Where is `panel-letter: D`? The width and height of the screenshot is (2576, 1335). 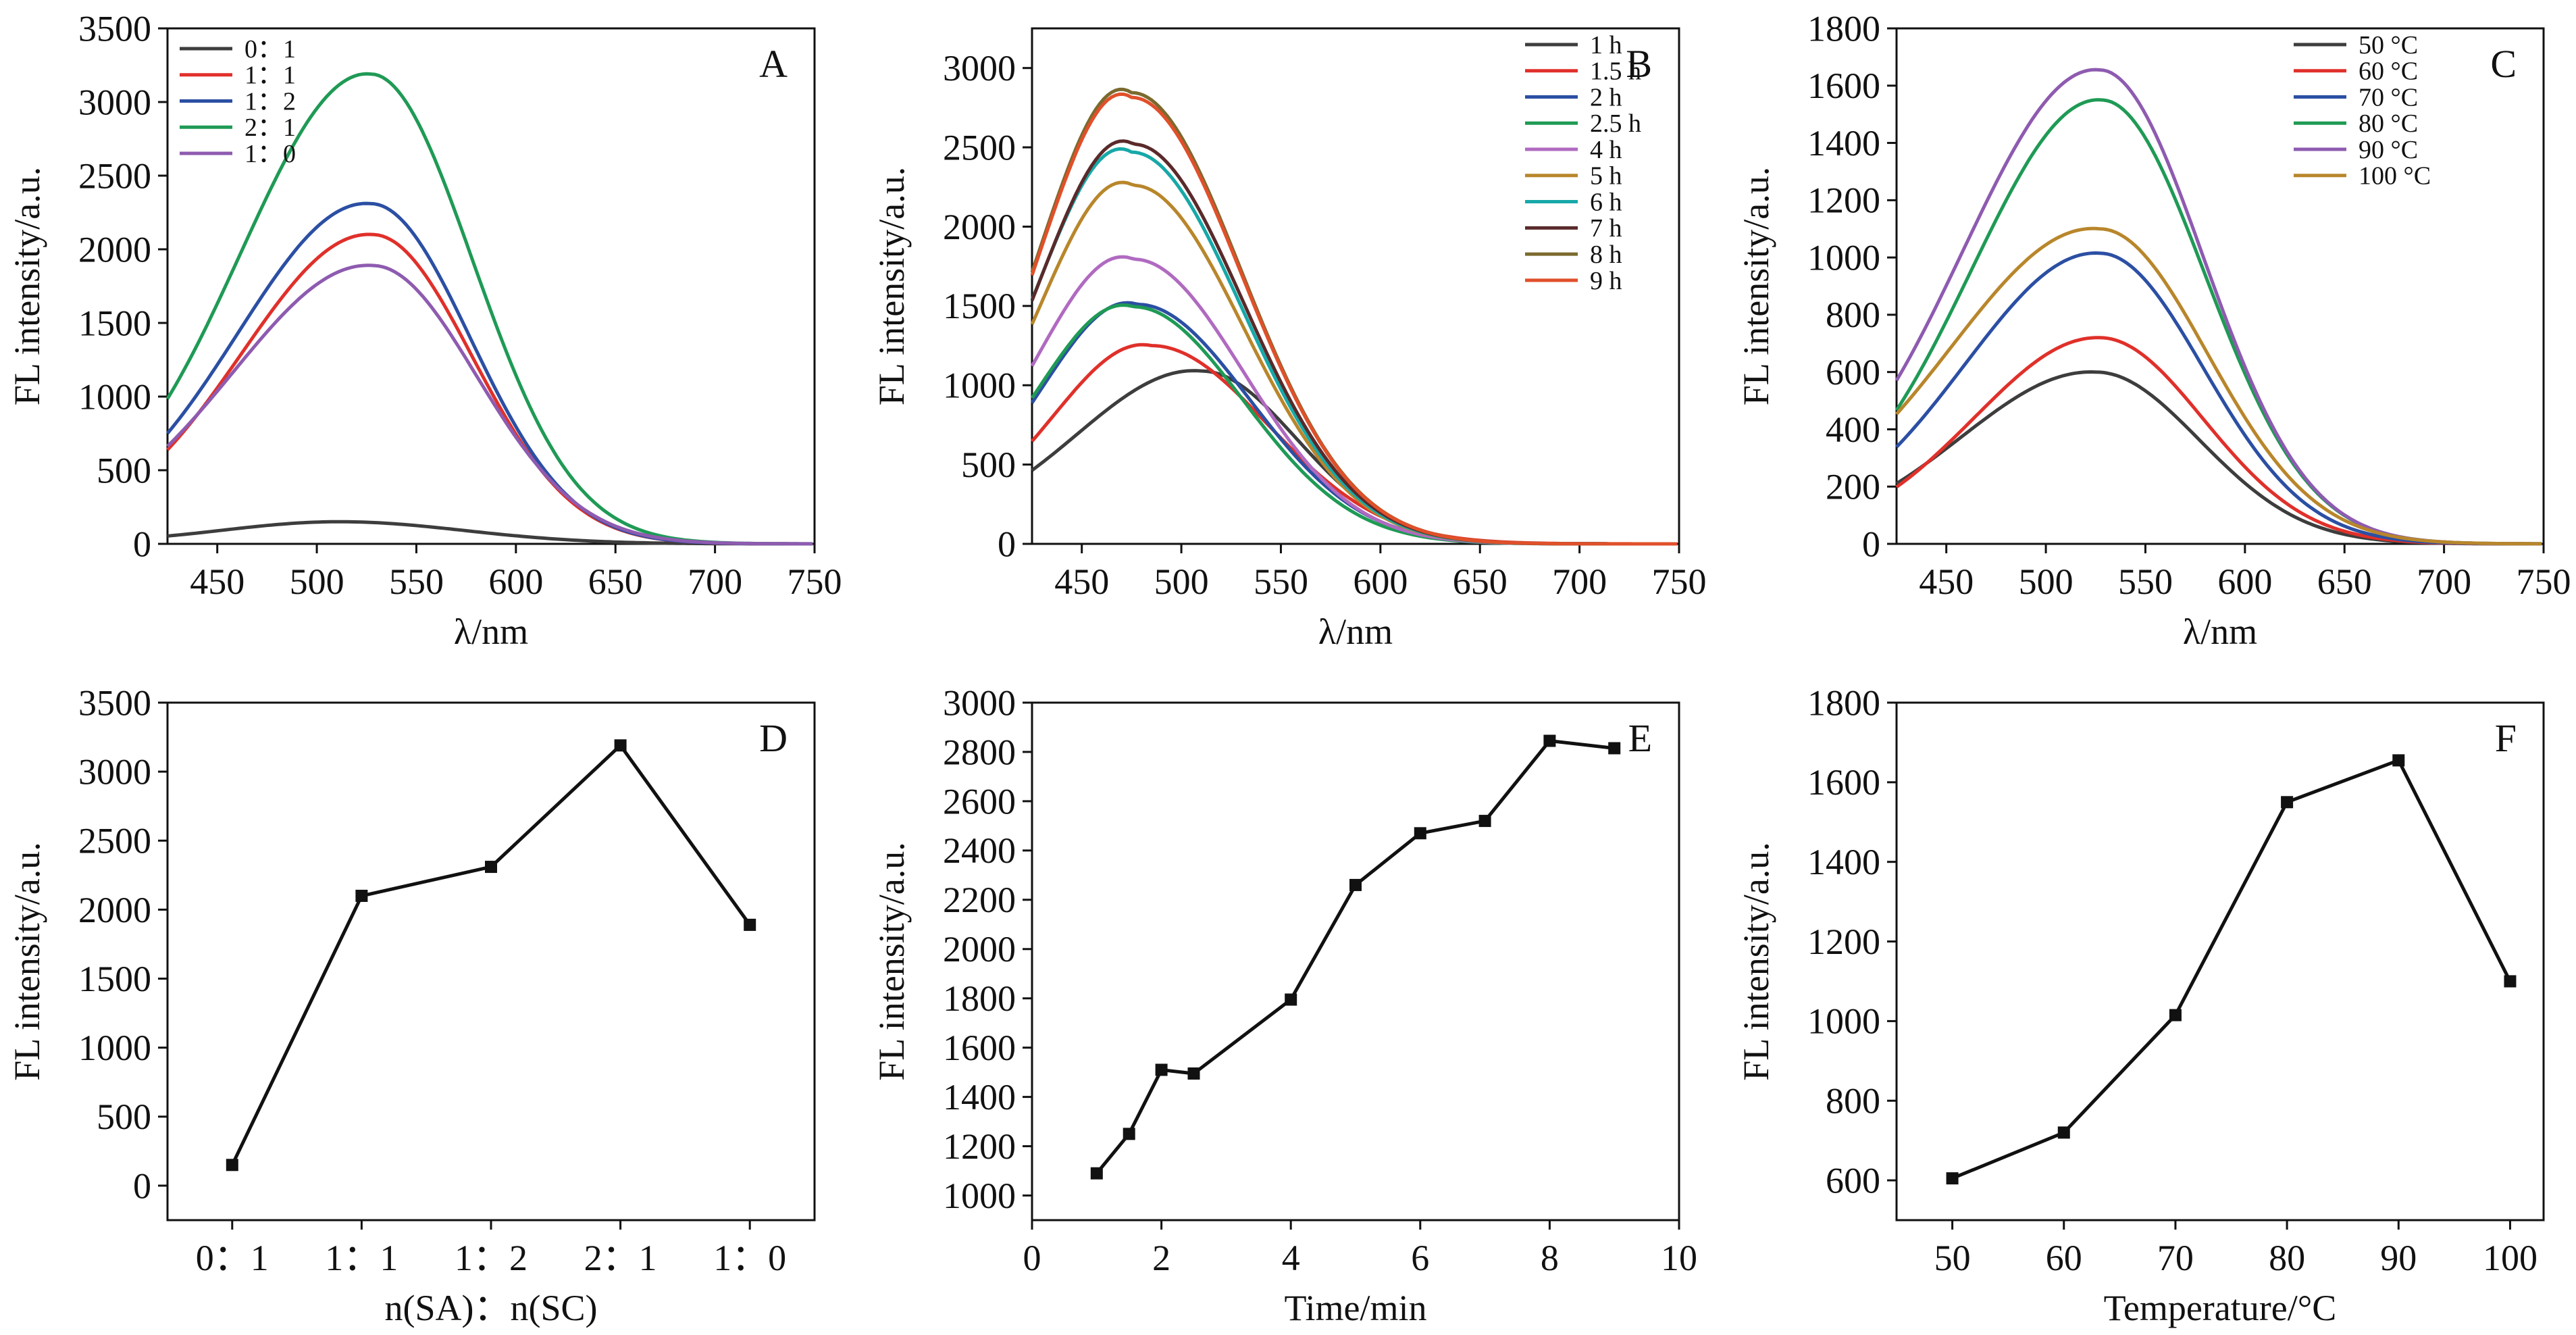 panel-letter: D is located at coordinates (773, 738).